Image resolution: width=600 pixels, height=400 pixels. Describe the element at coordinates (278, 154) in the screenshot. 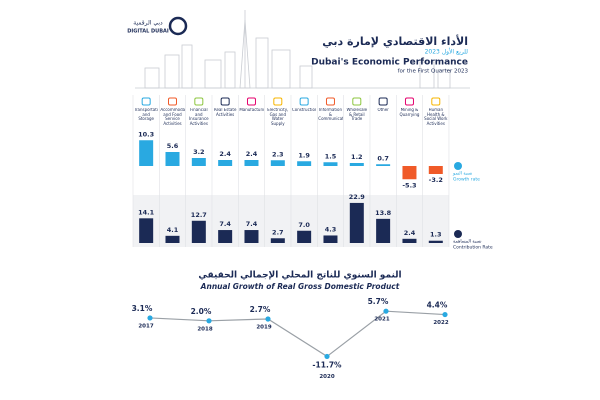

I see `value-label: 2.3` at that location.